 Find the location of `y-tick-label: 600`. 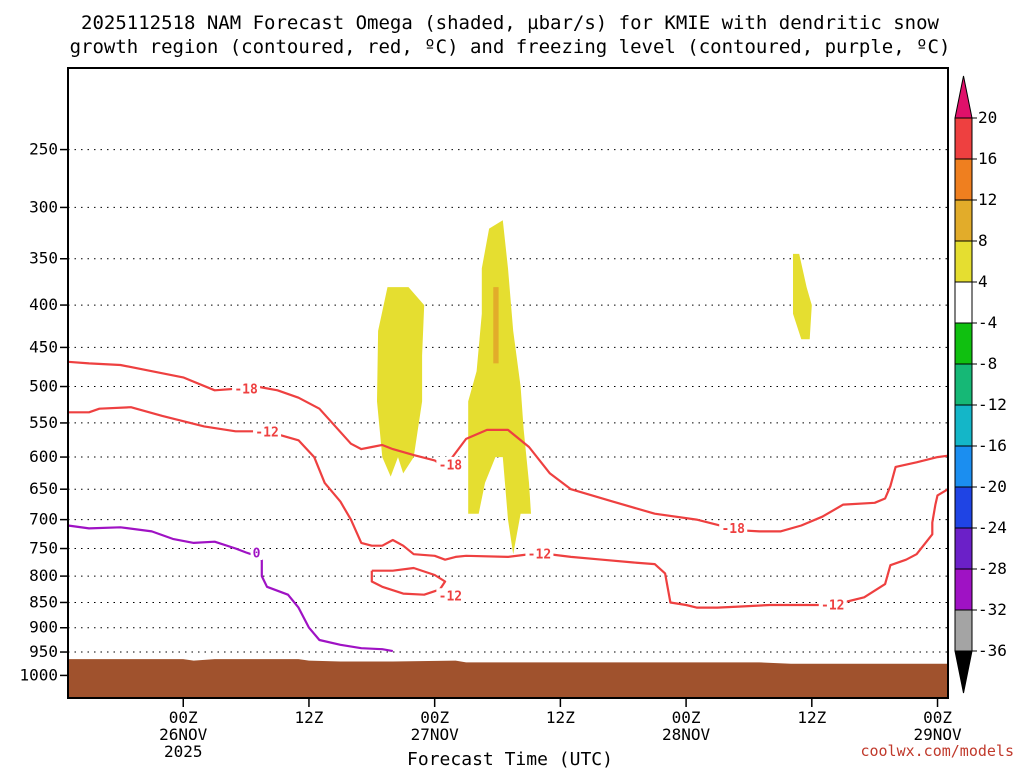

y-tick-label: 600 is located at coordinates (43, 456).